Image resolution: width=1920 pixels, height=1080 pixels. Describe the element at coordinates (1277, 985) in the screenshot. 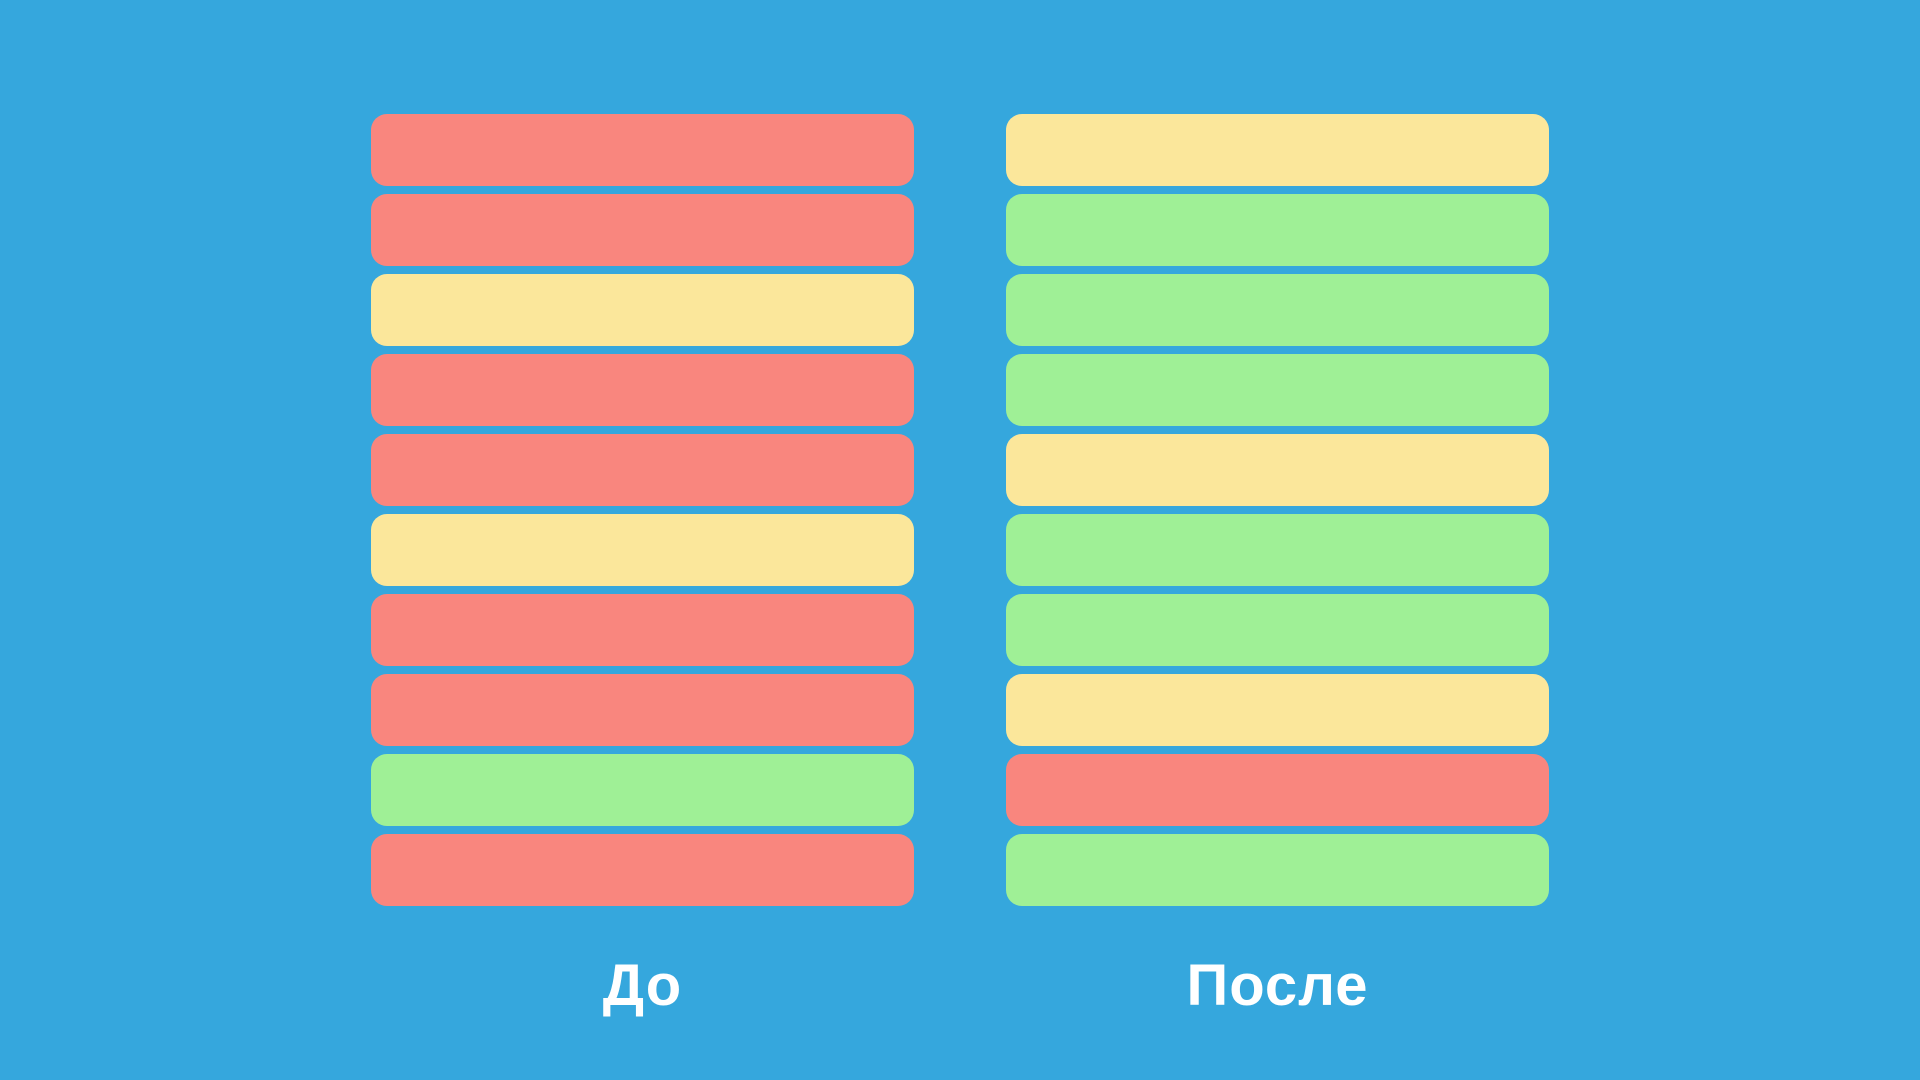

I see `column-label-after: После` at that location.